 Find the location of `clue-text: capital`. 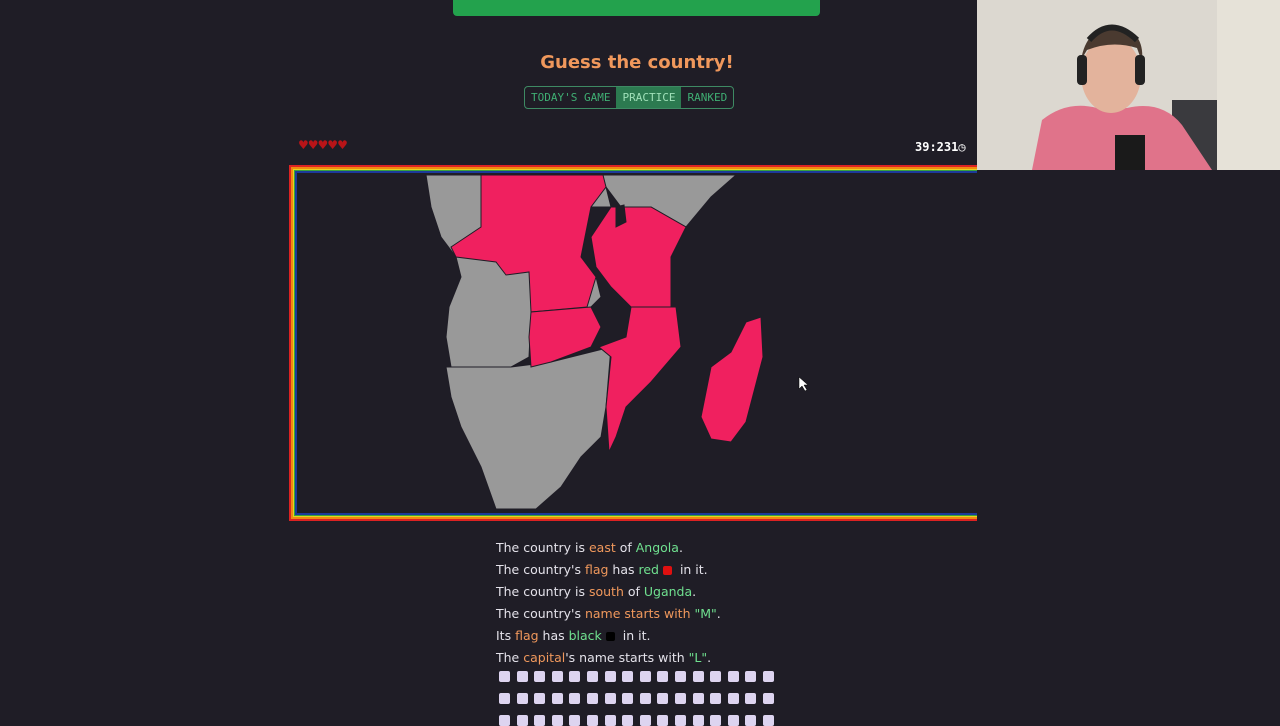

clue-text: capital is located at coordinates (544, 657).